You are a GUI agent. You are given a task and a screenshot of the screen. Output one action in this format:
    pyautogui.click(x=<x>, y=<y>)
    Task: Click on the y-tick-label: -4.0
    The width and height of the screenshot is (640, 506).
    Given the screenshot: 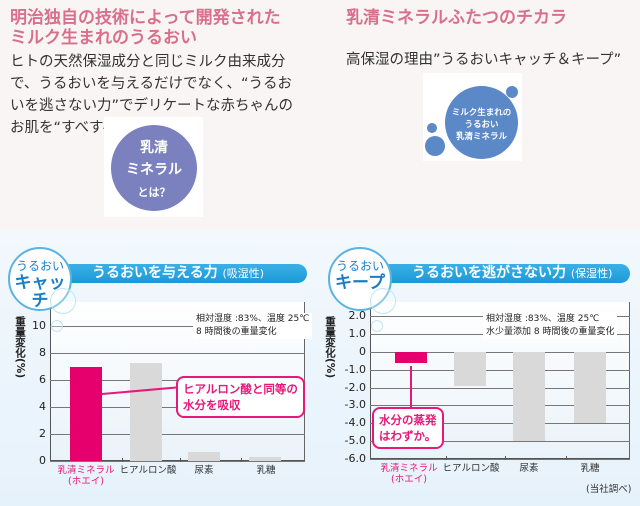 What is the action you would take?
    pyautogui.click(x=355, y=423)
    